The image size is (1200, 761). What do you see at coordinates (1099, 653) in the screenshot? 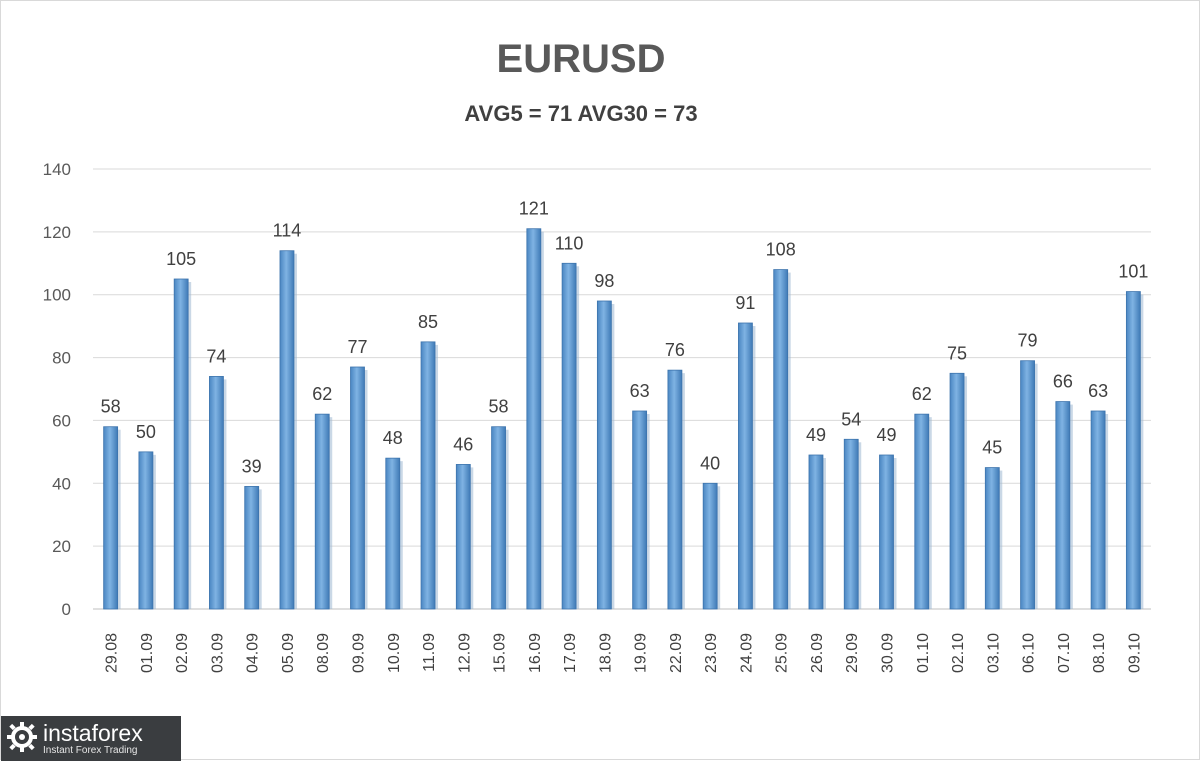
I see `x-tick-label: 08.10` at bounding box center [1099, 653].